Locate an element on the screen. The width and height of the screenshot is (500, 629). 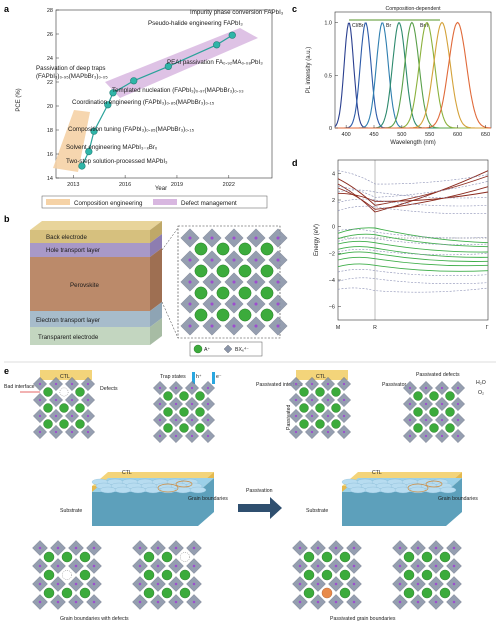
panel-b-legend is located at coordinates (226, 349).